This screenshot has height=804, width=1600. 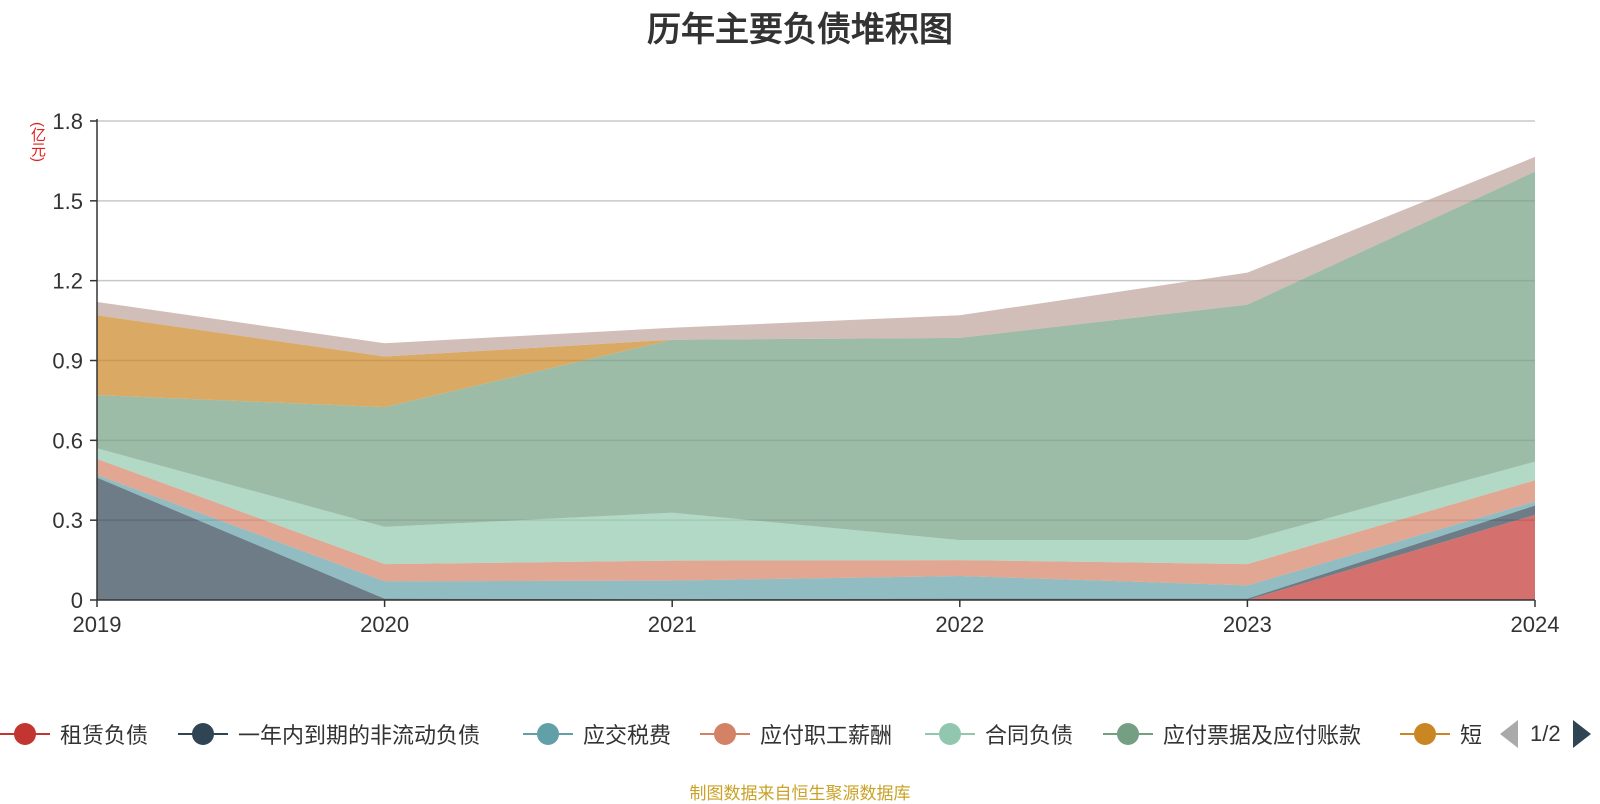 What do you see at coordinates (37, 142) in the screenshot?
I see `y-axis-unit-label: (亿元)` at bounding box center [37, 142].